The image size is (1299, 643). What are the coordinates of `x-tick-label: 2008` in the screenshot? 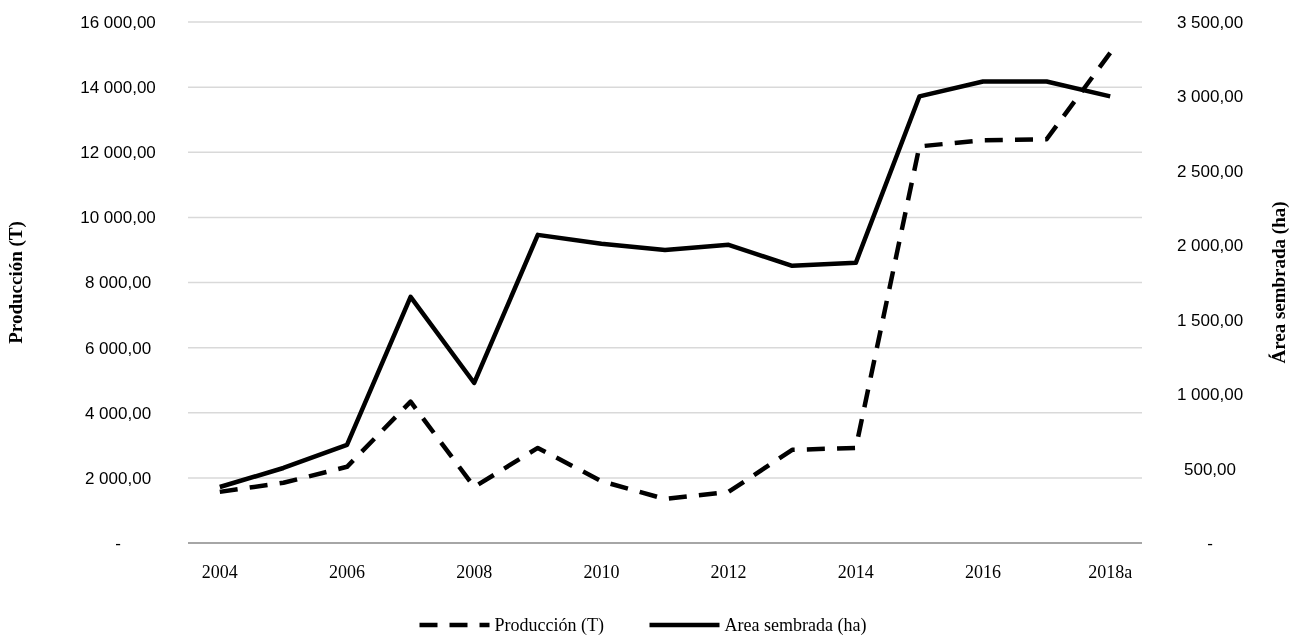 It's located at (474, 572).